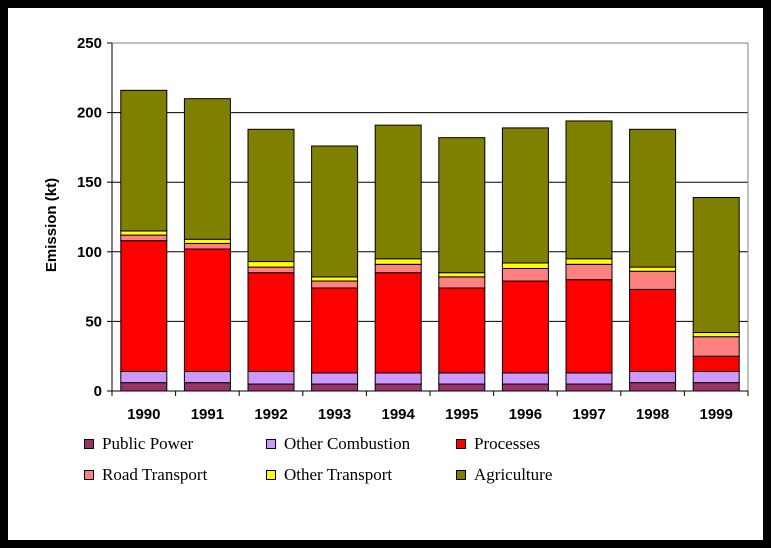 Image resolution: width=771 pixels, height=548 pixels. What do you see at coordinates (89, 182) in the screenshot?
I see `y-tick-label: 150` at bounding box center [89, 182].